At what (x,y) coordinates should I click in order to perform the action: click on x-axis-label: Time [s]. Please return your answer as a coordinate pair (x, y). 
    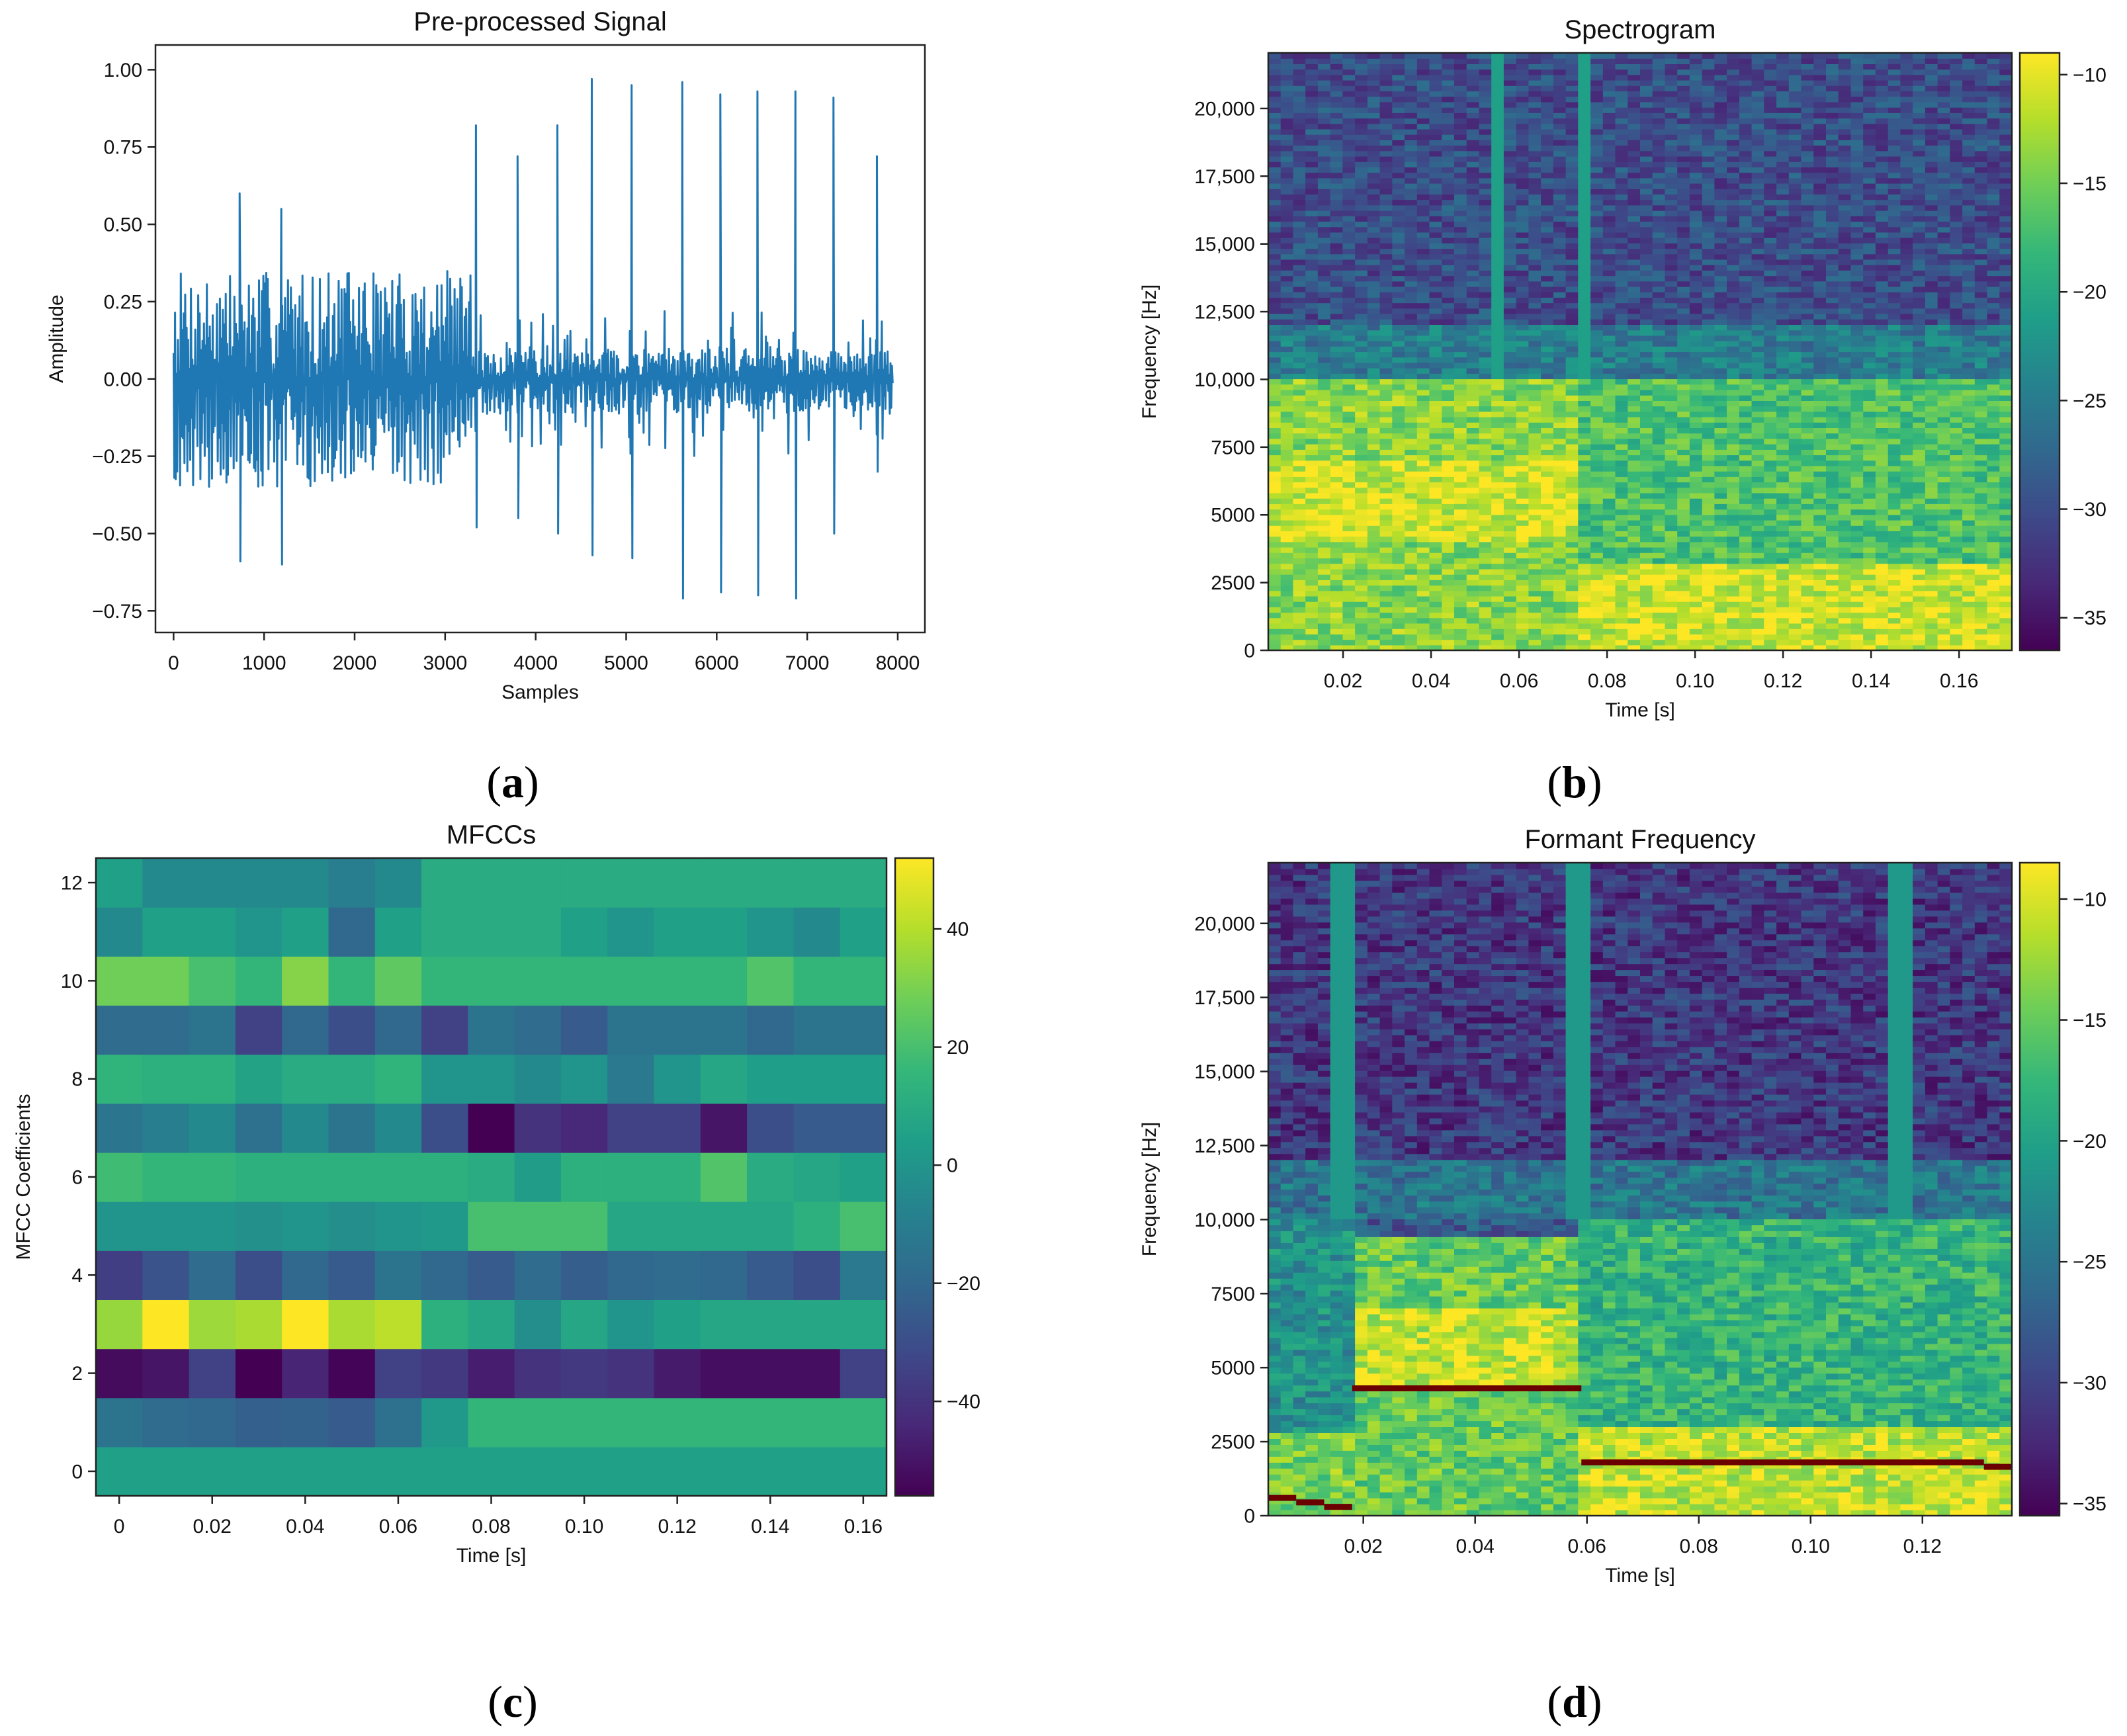
    Looking at the image, I should click on (491, 1556).